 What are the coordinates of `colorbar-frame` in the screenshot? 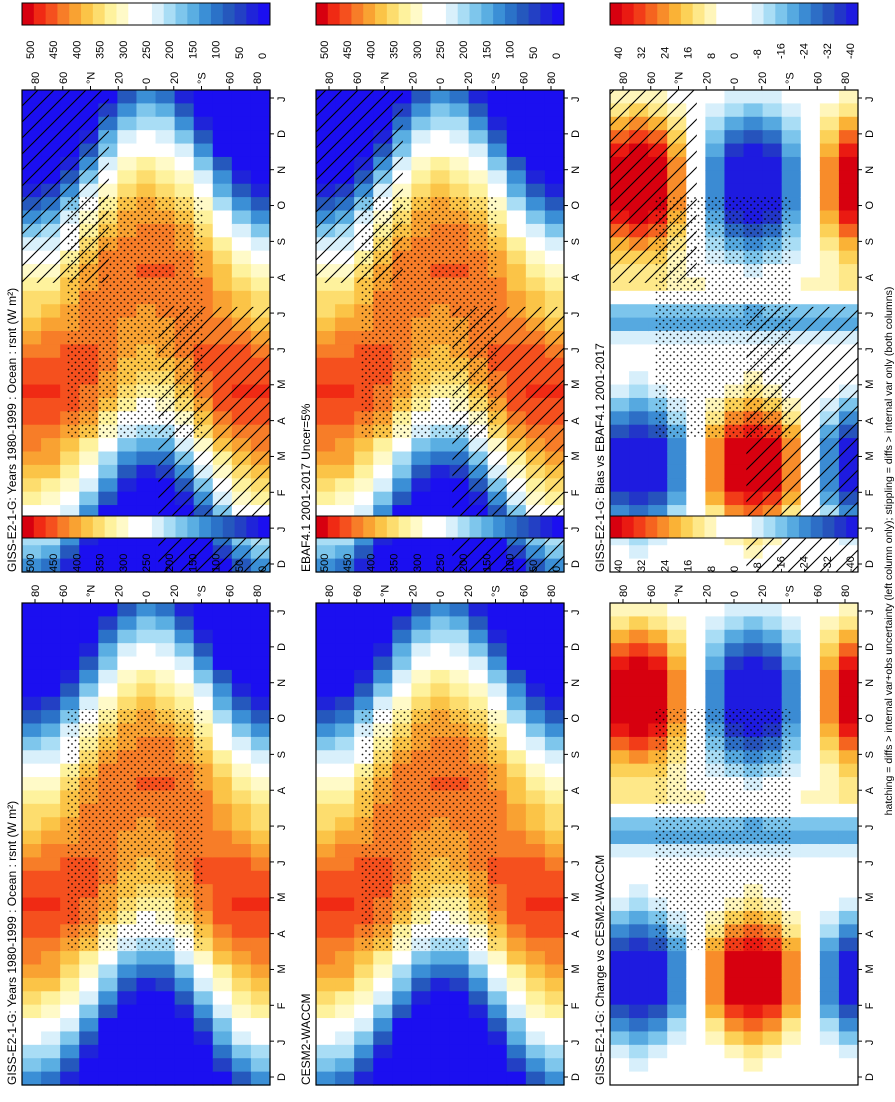 It's located at (440, 14).